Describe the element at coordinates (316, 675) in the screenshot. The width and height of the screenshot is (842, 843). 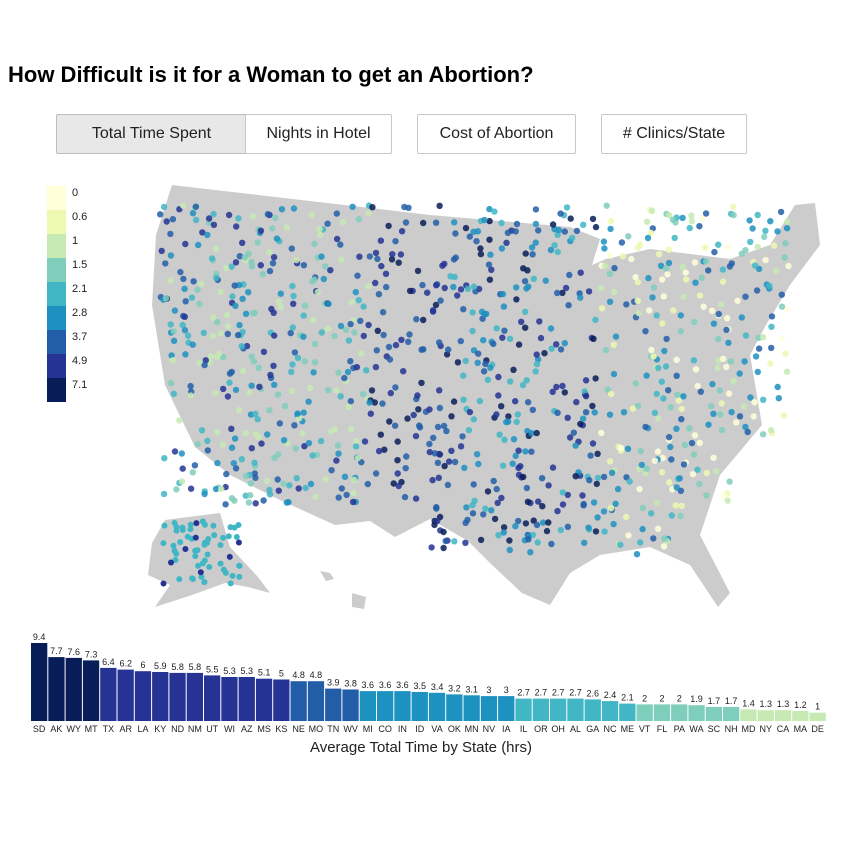
I see `bar-value-label: 4.8` at that location.